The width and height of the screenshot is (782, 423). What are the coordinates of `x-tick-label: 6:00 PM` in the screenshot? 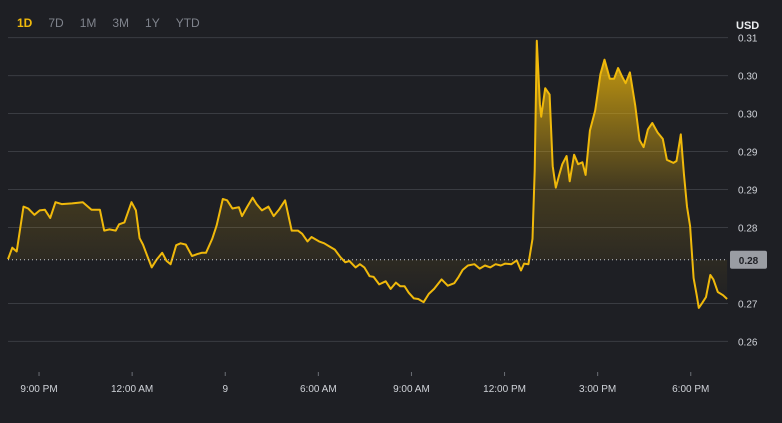 It's located at (690, 389).